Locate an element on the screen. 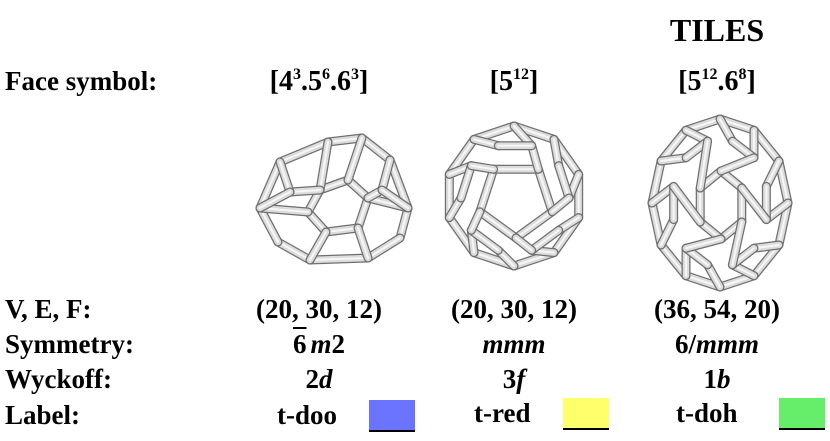 The image size is (830, 441). label-label: Label: is located at coordinates (43, 415).